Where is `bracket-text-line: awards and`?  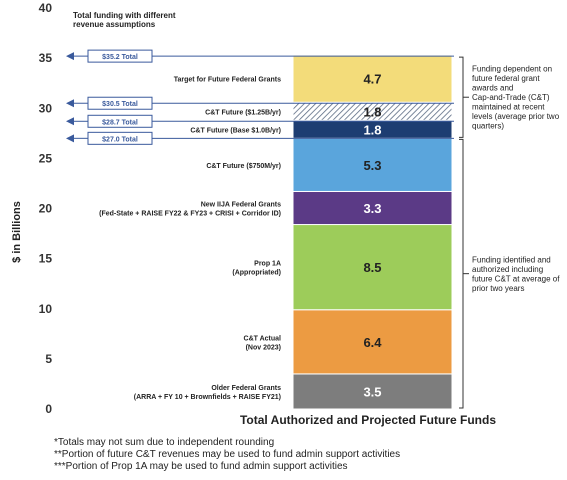
bracket-text-line: awards and is located at coordinates (492, 88).